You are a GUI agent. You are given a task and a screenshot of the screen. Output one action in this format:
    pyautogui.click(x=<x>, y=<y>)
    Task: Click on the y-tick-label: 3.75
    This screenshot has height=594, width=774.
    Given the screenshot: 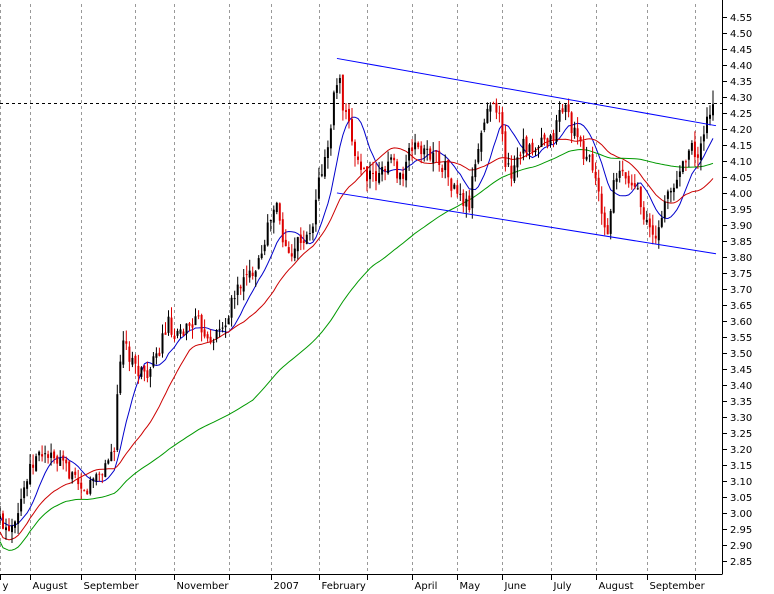 What is the action you would take?
    pyautogui.click(x=741, y=274)
    